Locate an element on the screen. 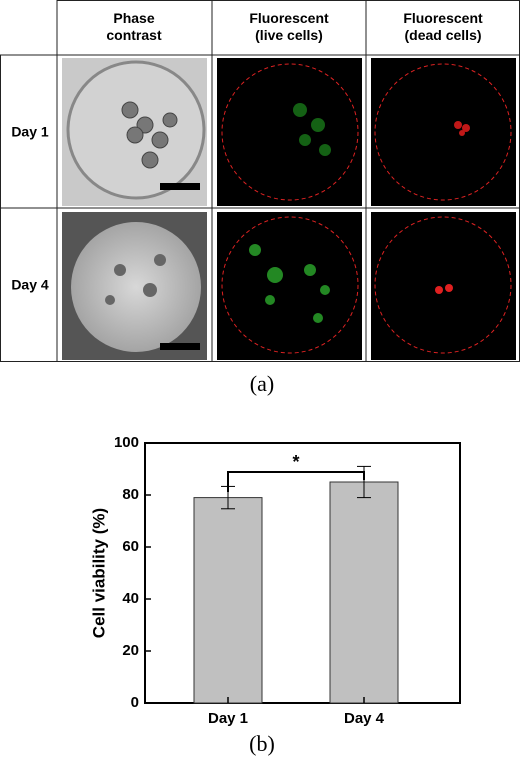 This screenshot has width=520, height=769. panel-label: (a) is located at coordinates (262, 383).